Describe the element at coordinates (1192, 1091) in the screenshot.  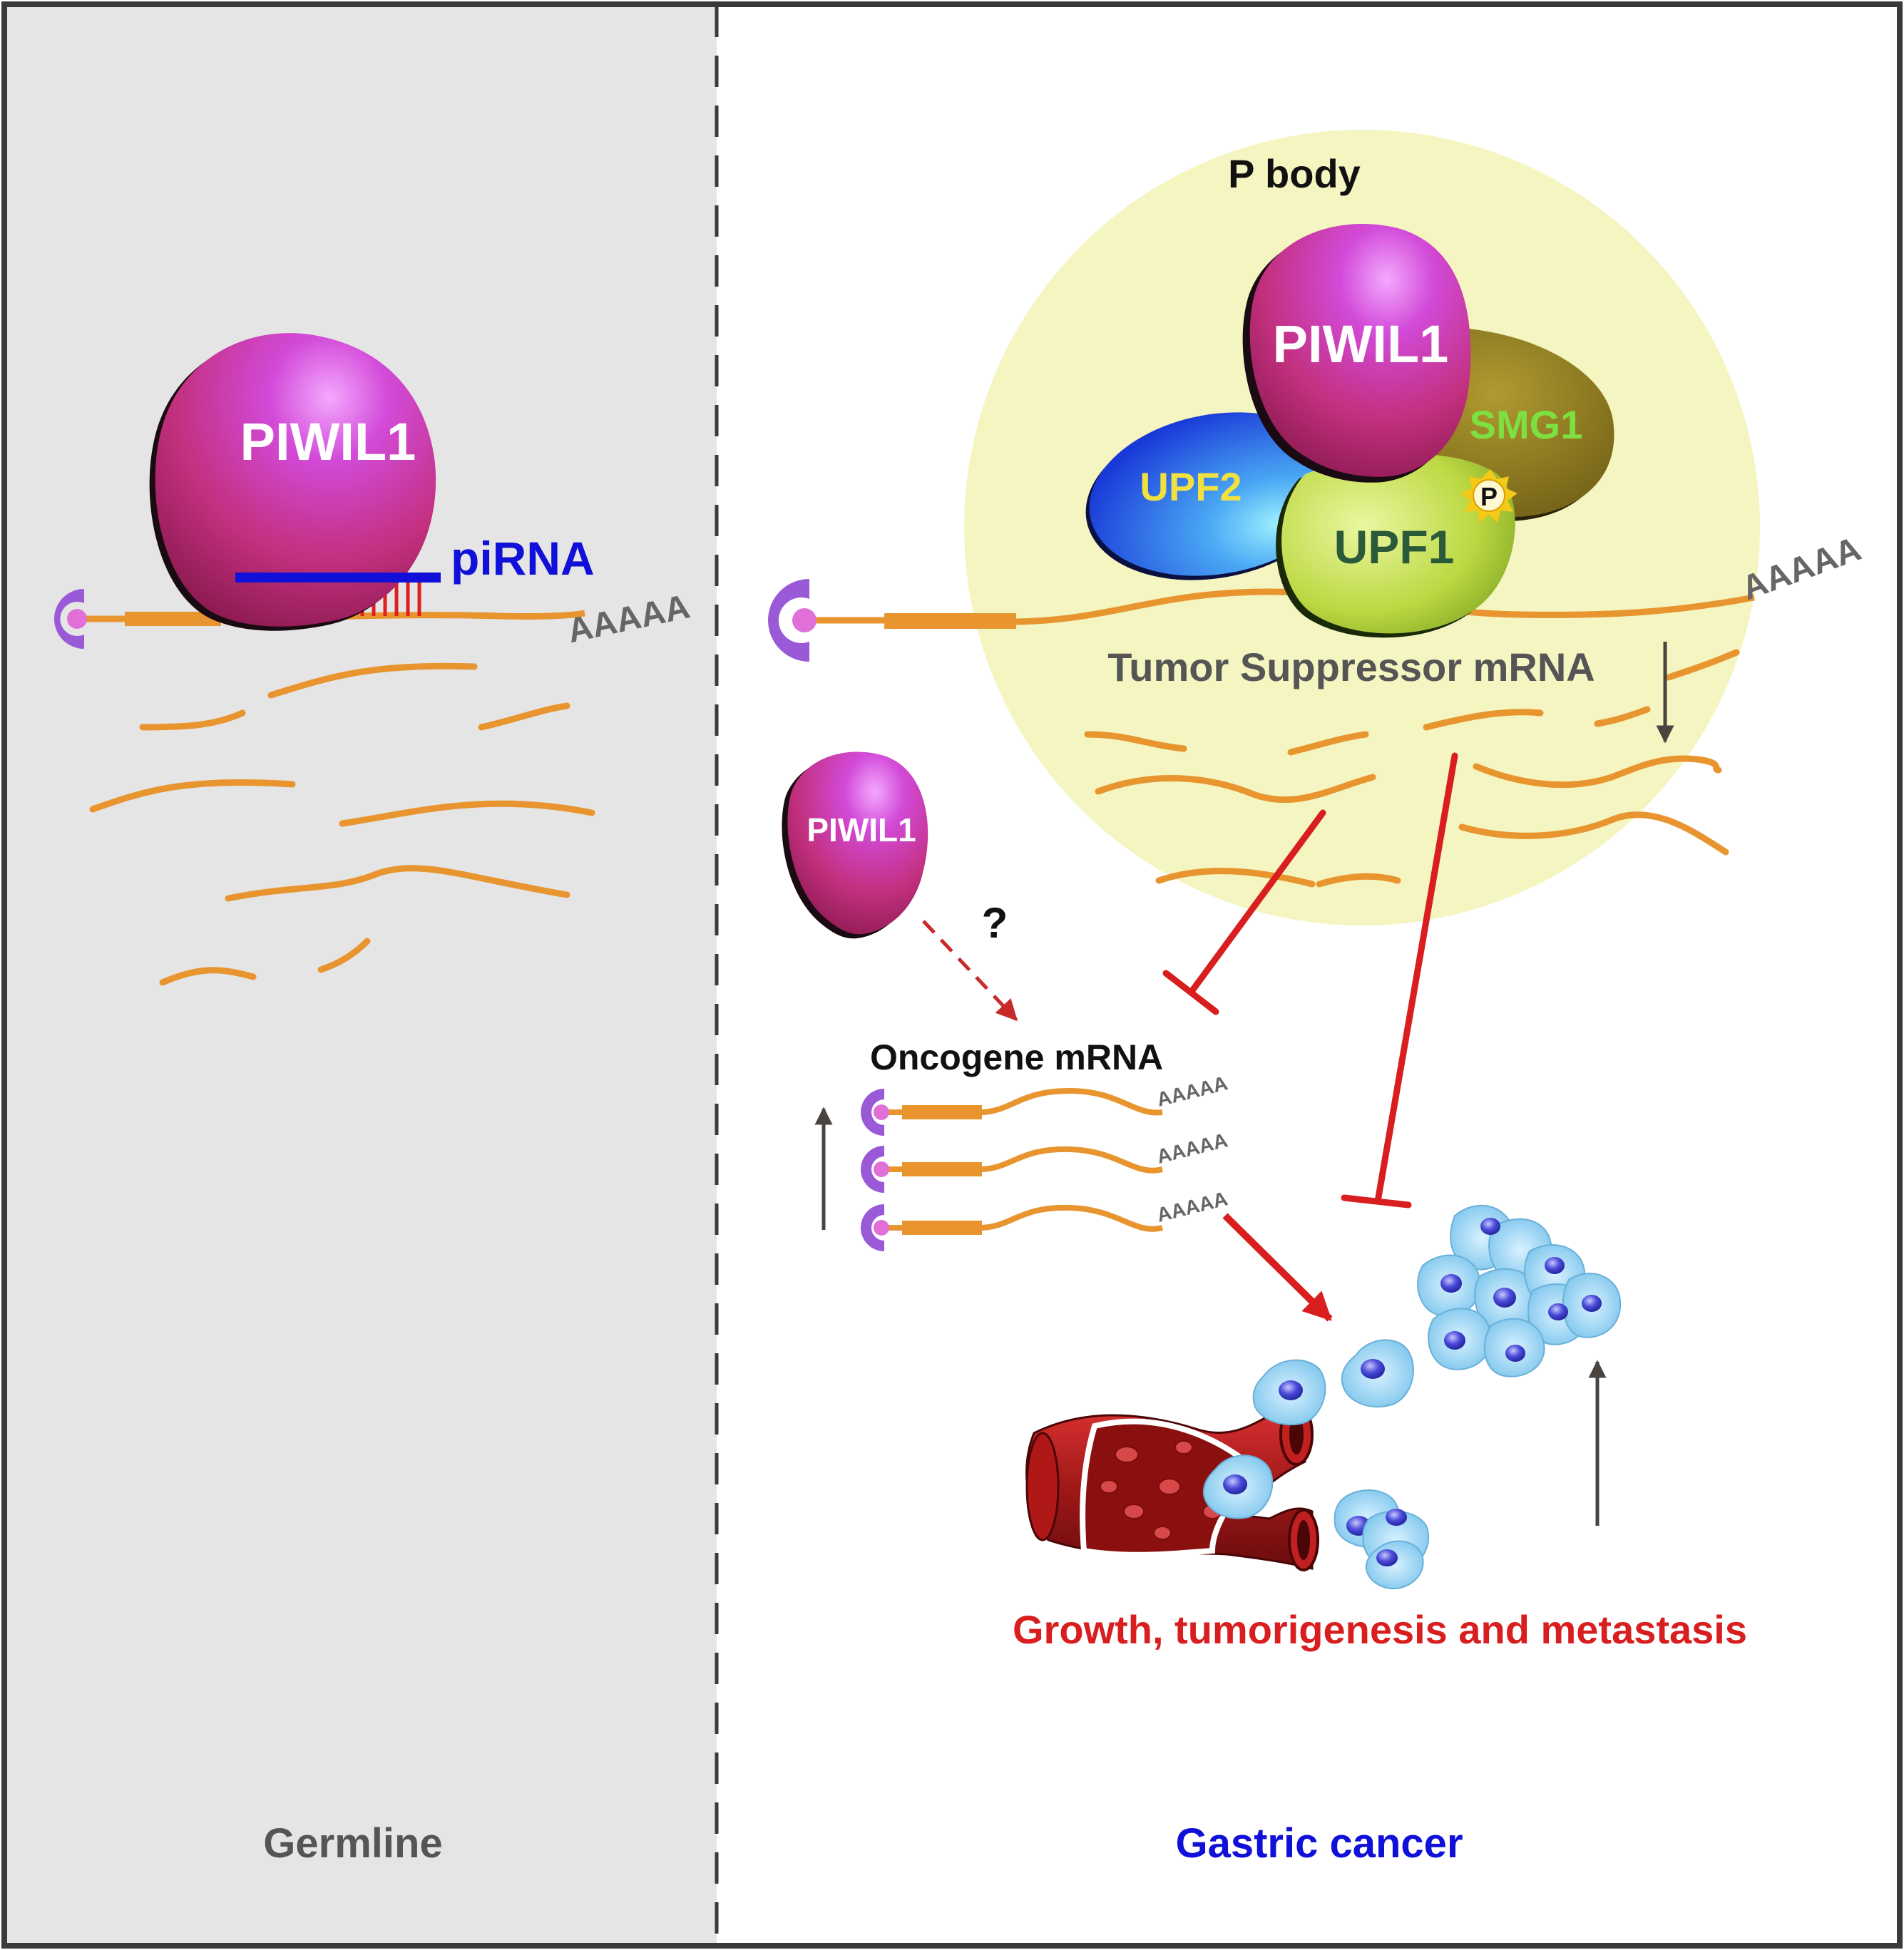
I see `oncogene-polya-1: AAAAA` at that location.